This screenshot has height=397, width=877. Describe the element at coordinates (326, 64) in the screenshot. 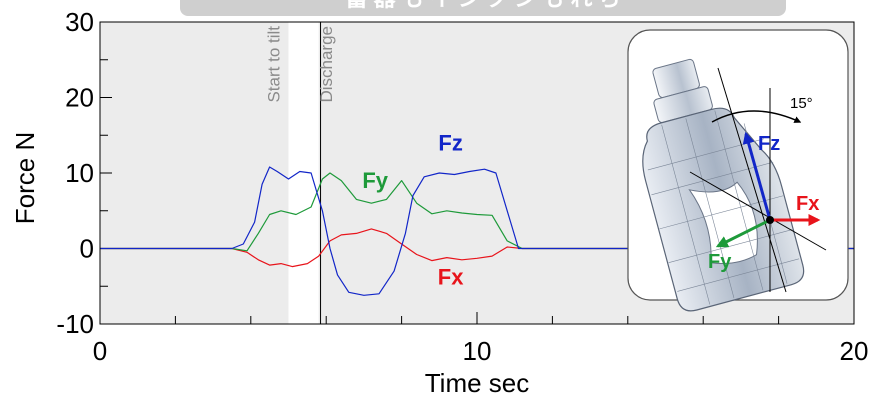

I see `annotation-1: Discharge` at that location.